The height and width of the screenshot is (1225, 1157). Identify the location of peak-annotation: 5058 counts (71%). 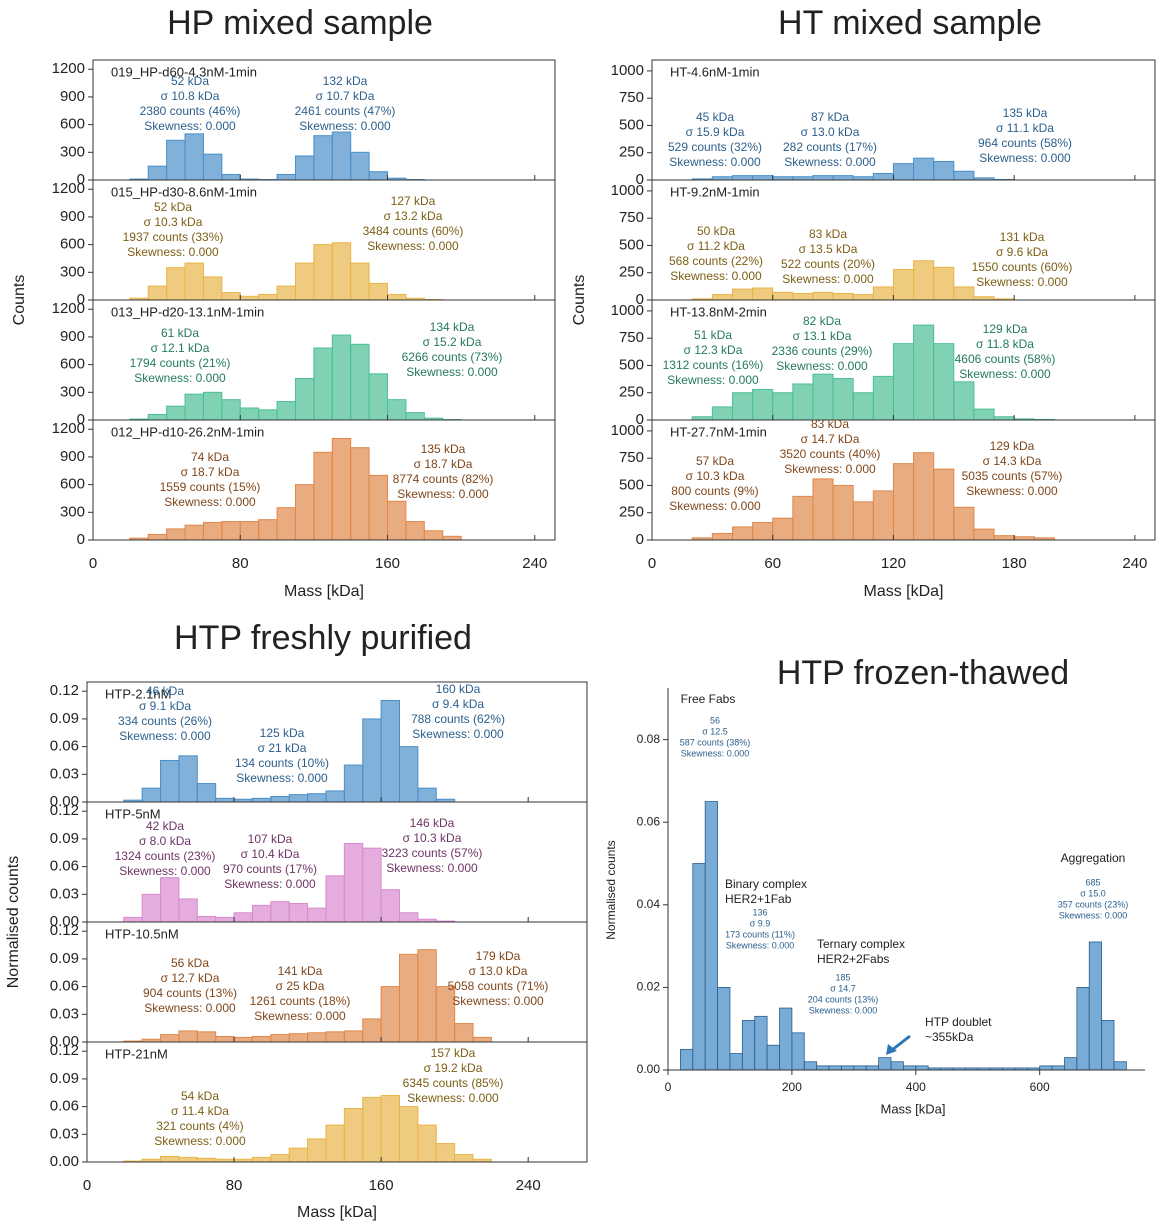
(498, 986).